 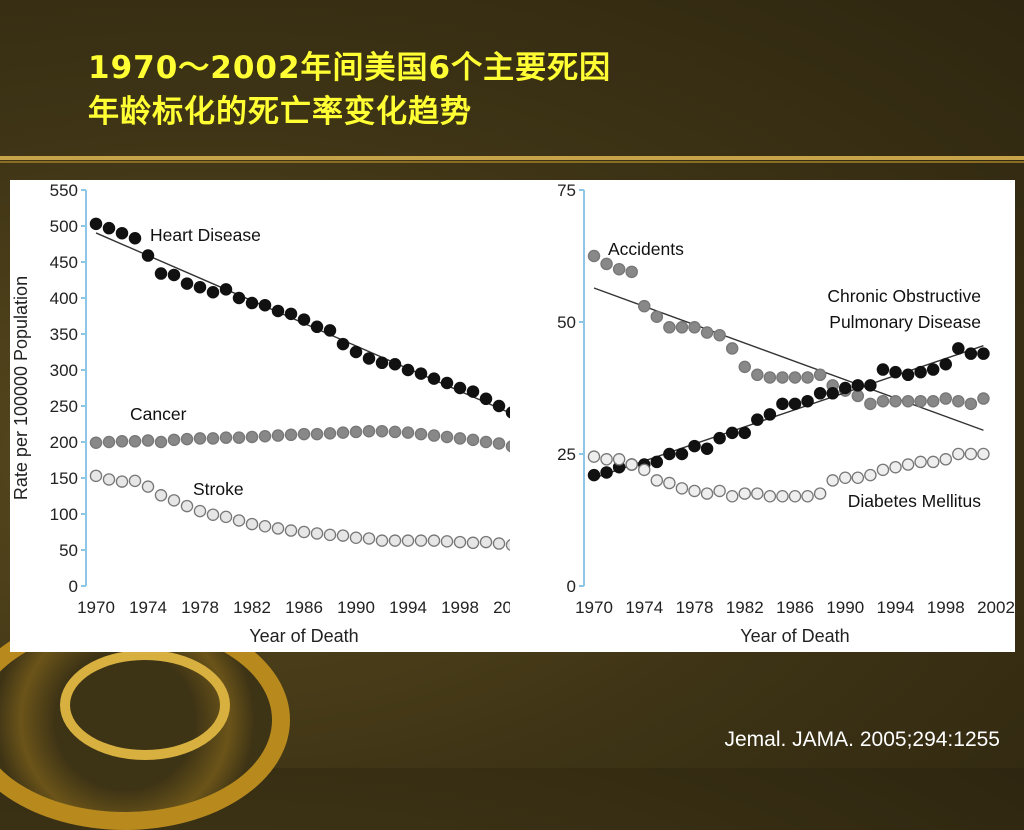 What do you see at coordinates (64, 406) in the screenshot?
I see `y-tick-label: 250` at bounding box center [64, 406].